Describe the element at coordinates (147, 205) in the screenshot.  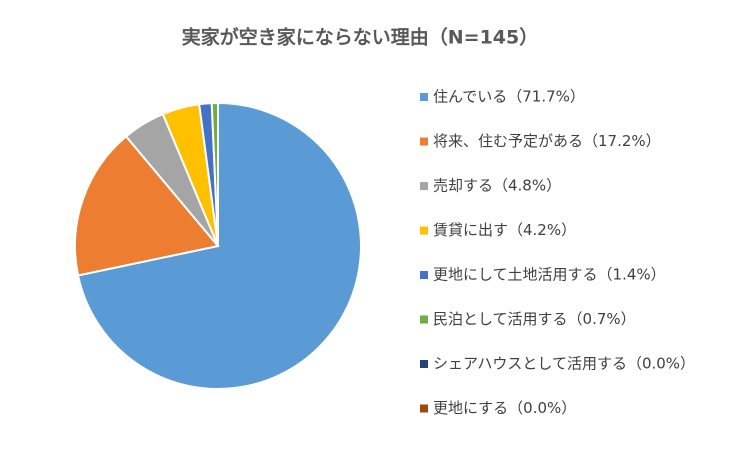
I see `pie-slice` at that location.